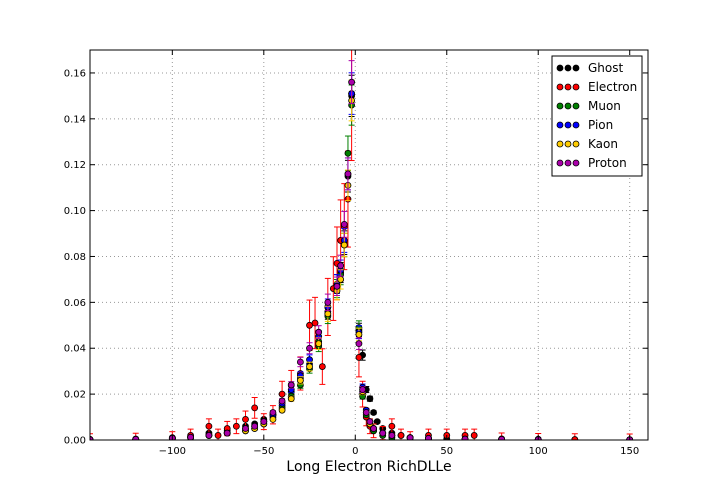  Describe the element at coordinates (75, 257) in the screenshot. I see `y-tick-label: 0.08` at that location.